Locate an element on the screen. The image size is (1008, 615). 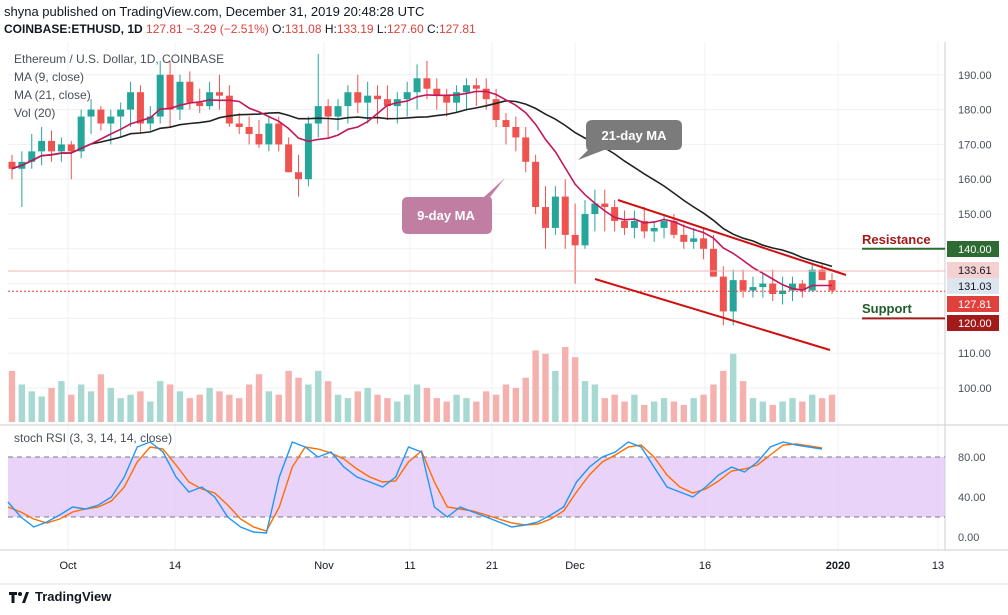
ma21-callout-box is located at coordinates (630, 140).